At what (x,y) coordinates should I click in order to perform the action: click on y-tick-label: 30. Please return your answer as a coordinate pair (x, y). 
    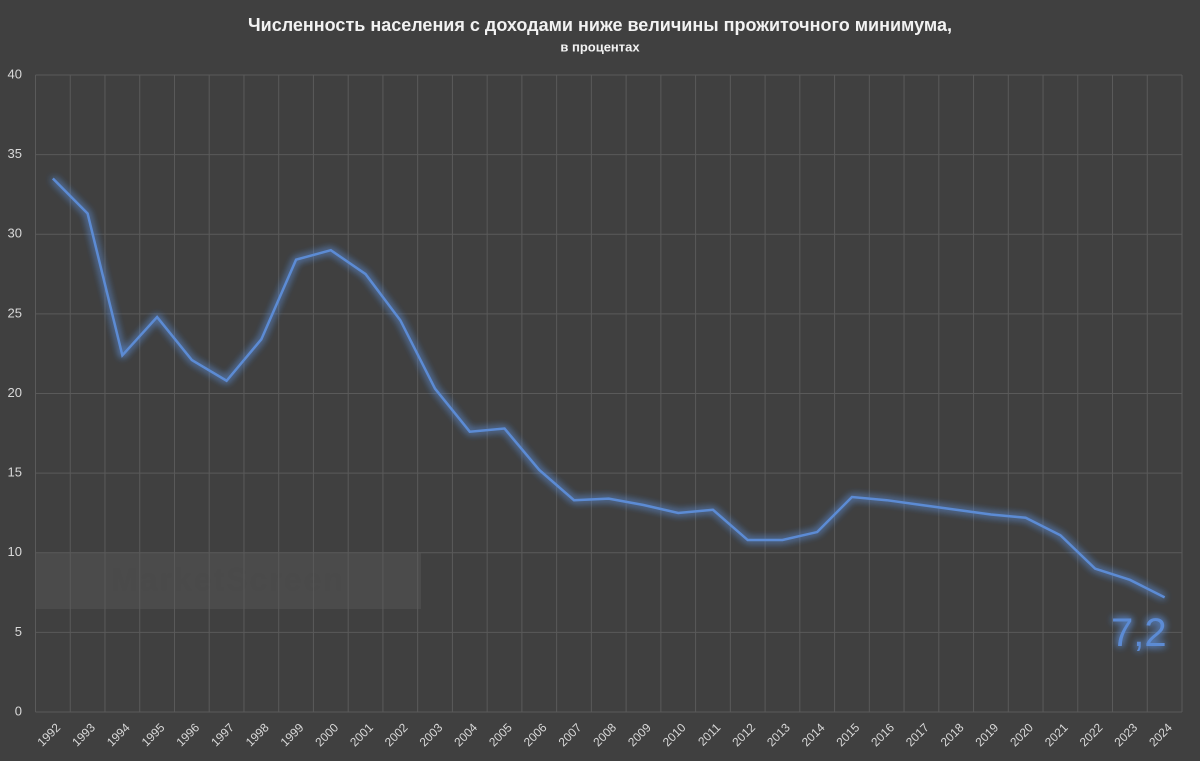
    Looking at the image, I should click on (15, 233).